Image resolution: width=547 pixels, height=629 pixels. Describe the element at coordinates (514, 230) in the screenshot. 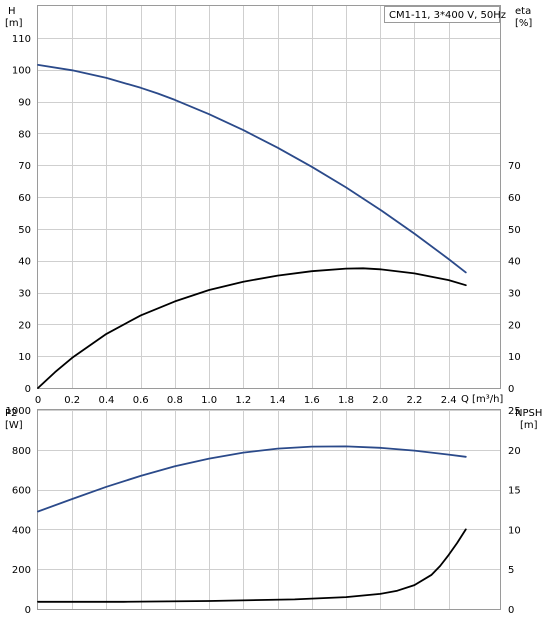

I see `upper-right-tick-label: 50` at that location.